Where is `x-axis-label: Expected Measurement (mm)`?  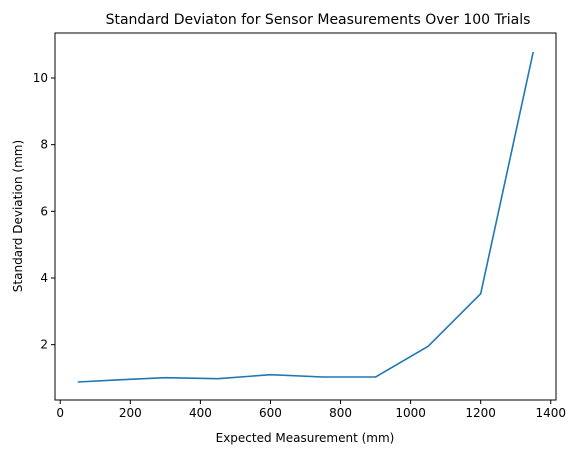
x-axis-label: Expected Measurement (mm) is located at coordinates (305, 438).